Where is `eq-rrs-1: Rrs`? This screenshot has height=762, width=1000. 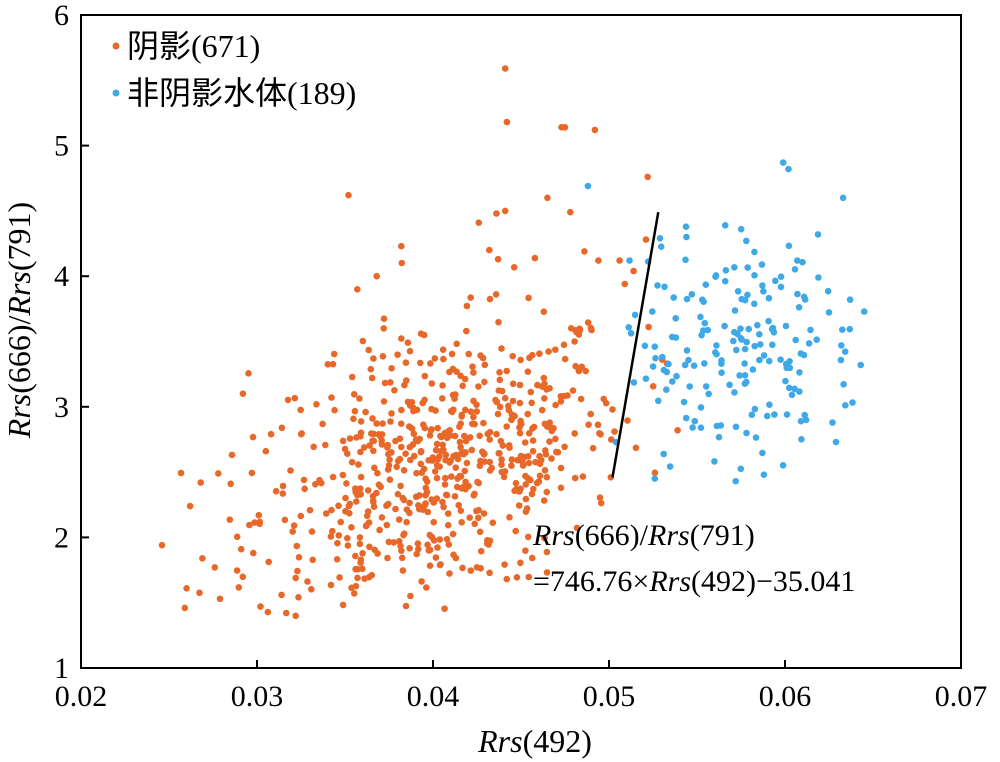 eq-rrs-1: Rrs is located at coordinates (553, 535).